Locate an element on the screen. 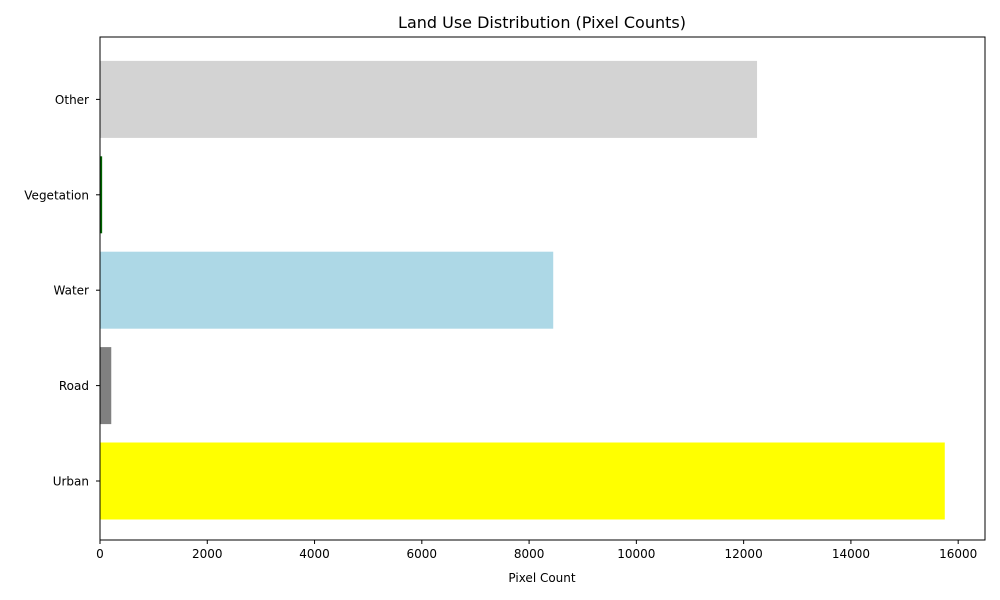 The height and width of the screenshot is (600, 1000). bar-other is located at coordinates (429, 99).